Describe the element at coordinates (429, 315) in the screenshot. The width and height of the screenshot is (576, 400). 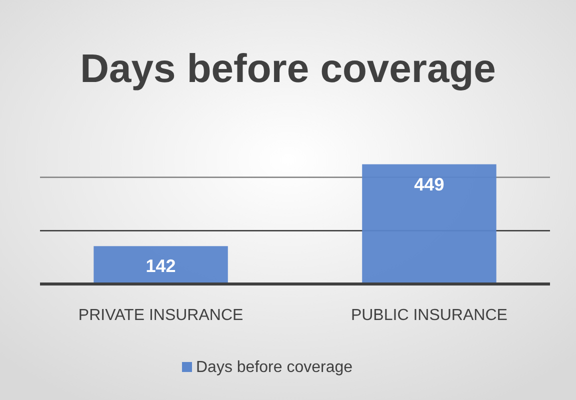
I see `x-tick-label: PUBLIC INSURANCE` at that location.